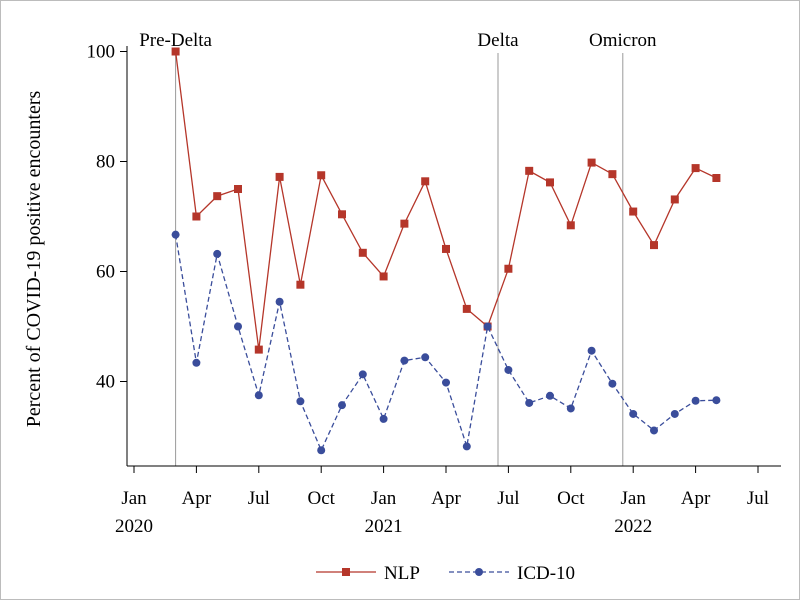 Image resolution: width=800 pixels, height=604 pixels. Describe the element at coordinates (402, 573) in the screenshot. I see `legend-label-nlp: NLP` at that location.